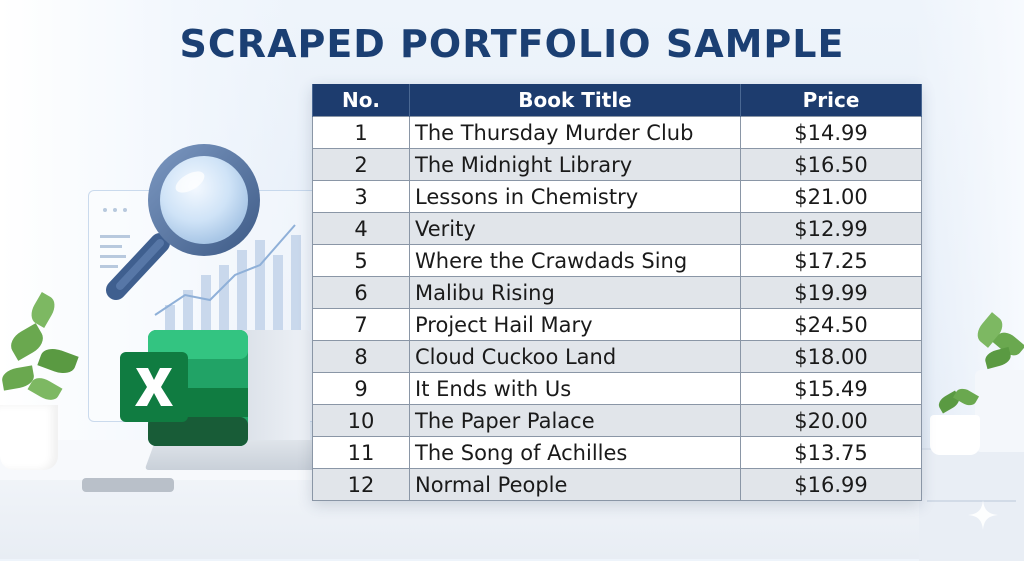 This screenshot has width=1024, height=561. I want to click on book-price: $19.99, so click(831, 292).